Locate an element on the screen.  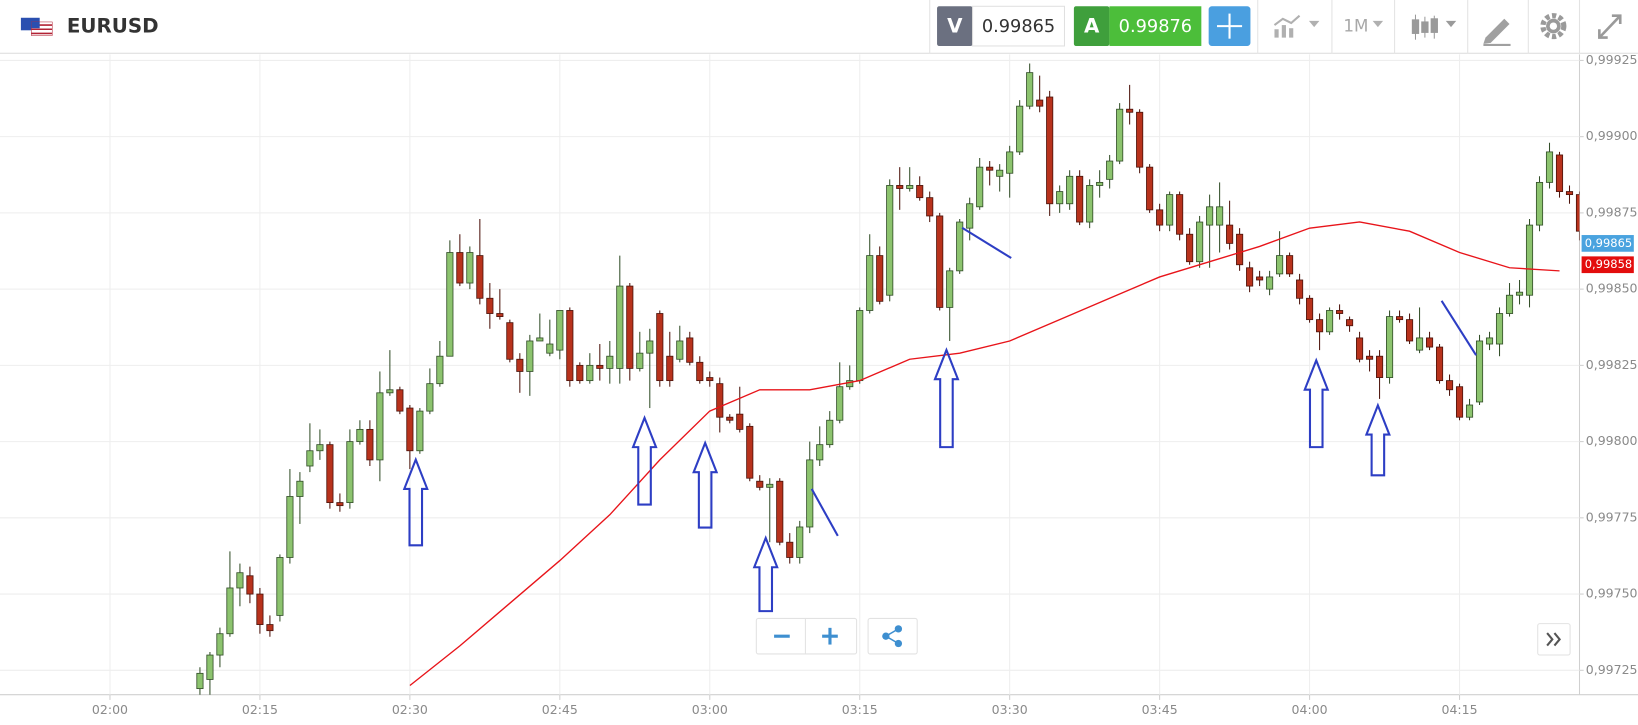
x-tick-label: 03:30 is located at coordinates (1010, 709).